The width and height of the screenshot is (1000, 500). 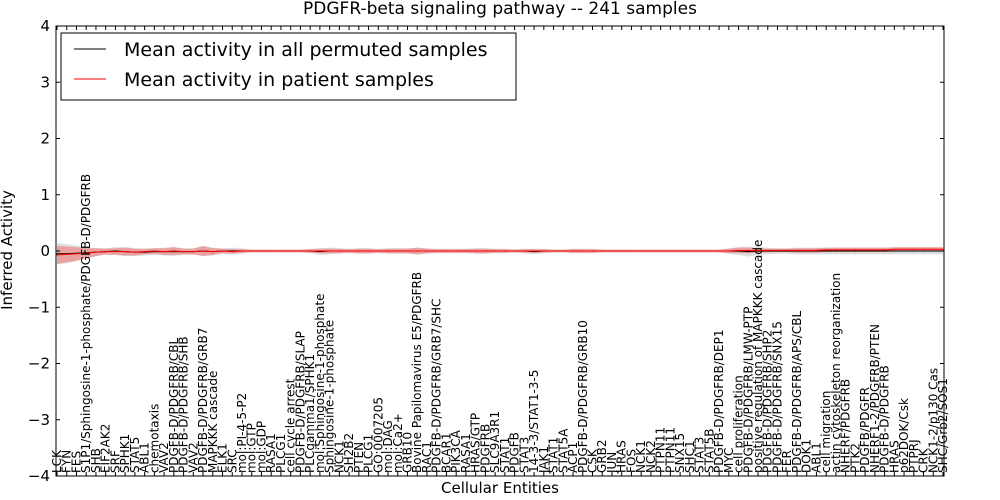 What do you see at coordinates (651, 456) in the screenshot?
I see `category-label: NCK2` at bounding box center [651, 456].